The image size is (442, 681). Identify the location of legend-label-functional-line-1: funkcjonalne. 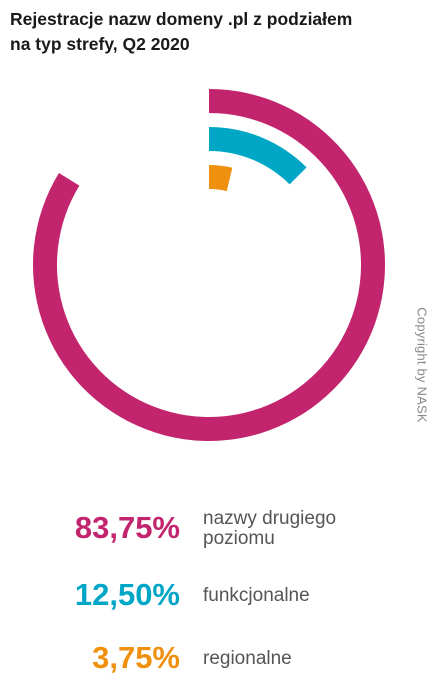
(256, 595).